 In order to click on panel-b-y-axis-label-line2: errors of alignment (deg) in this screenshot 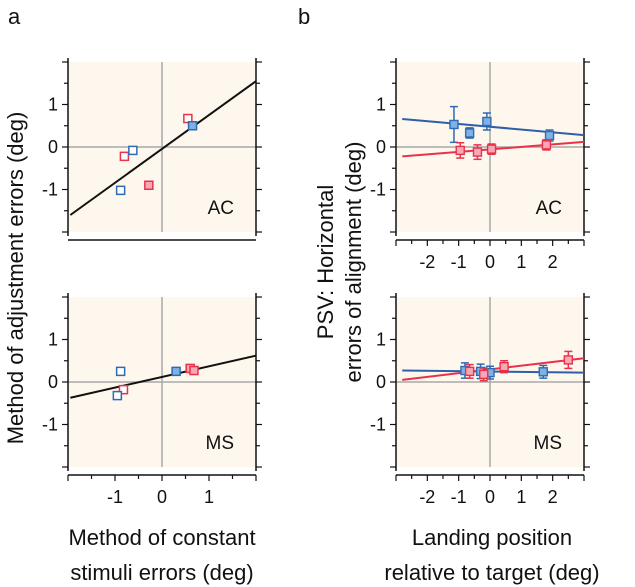, I will do `click(353, 262)`.